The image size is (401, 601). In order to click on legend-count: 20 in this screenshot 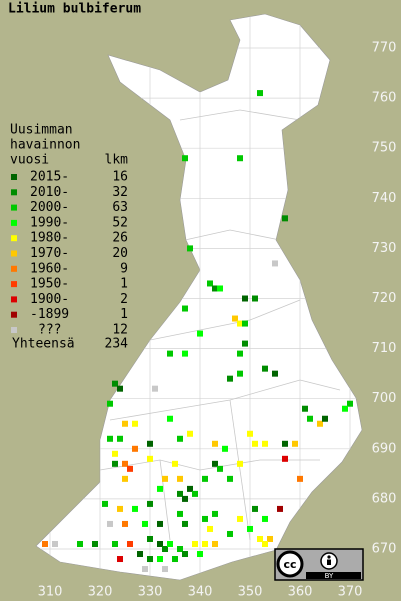, I will do `click(120, 253)`.